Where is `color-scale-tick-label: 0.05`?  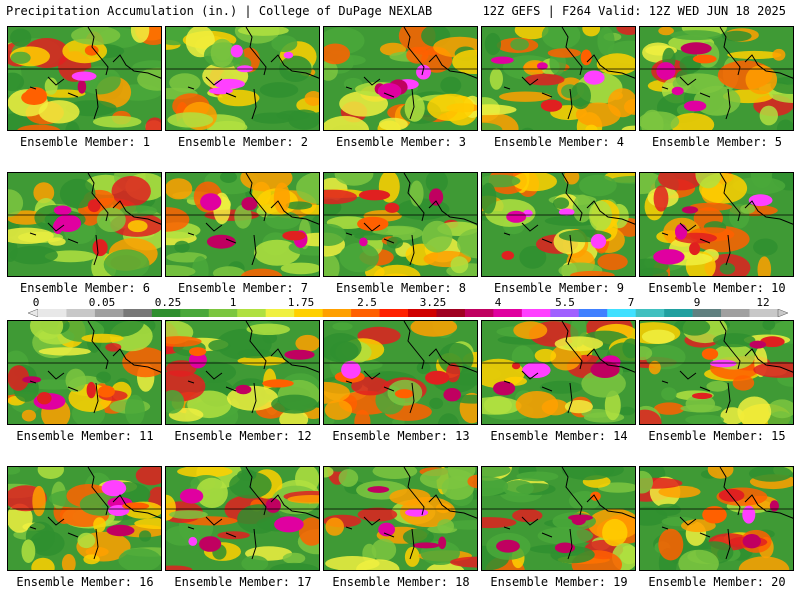 color-scale-tick-label: 0.05 is located at coordinates (102, 302).